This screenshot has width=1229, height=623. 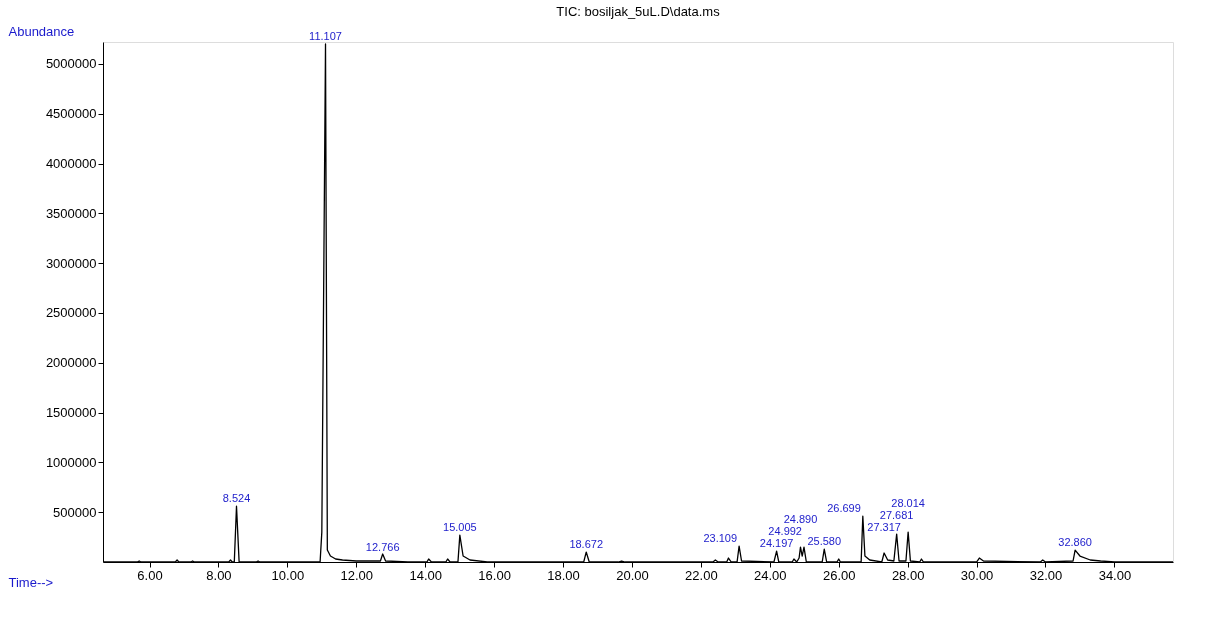 What do you see at coordinates (288, 575) in the screenshot?
I see `x-tick-label: 10.00` at bounding box center [288, 575].